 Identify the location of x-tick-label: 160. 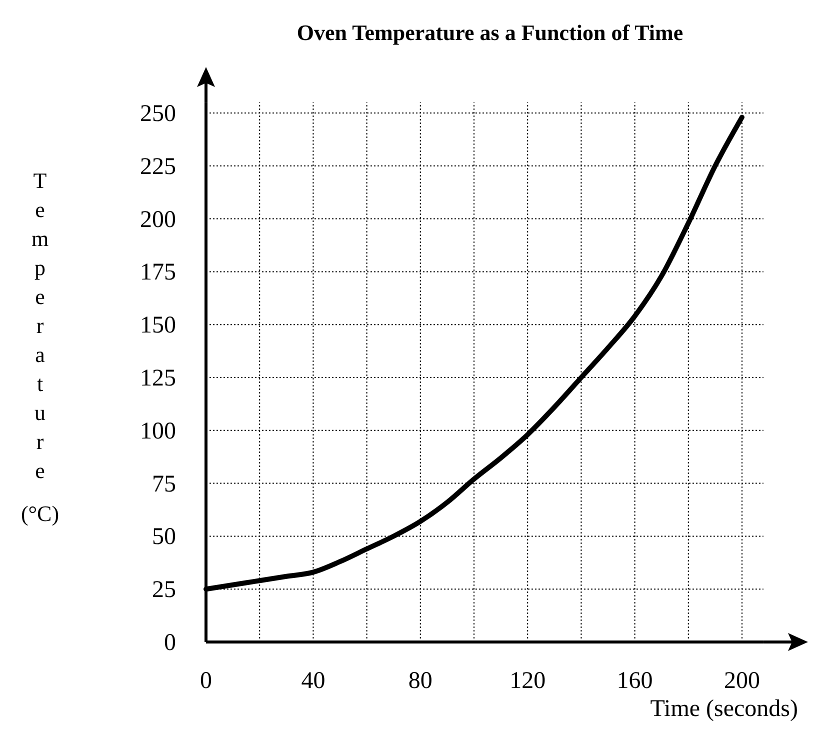
(634, 681).